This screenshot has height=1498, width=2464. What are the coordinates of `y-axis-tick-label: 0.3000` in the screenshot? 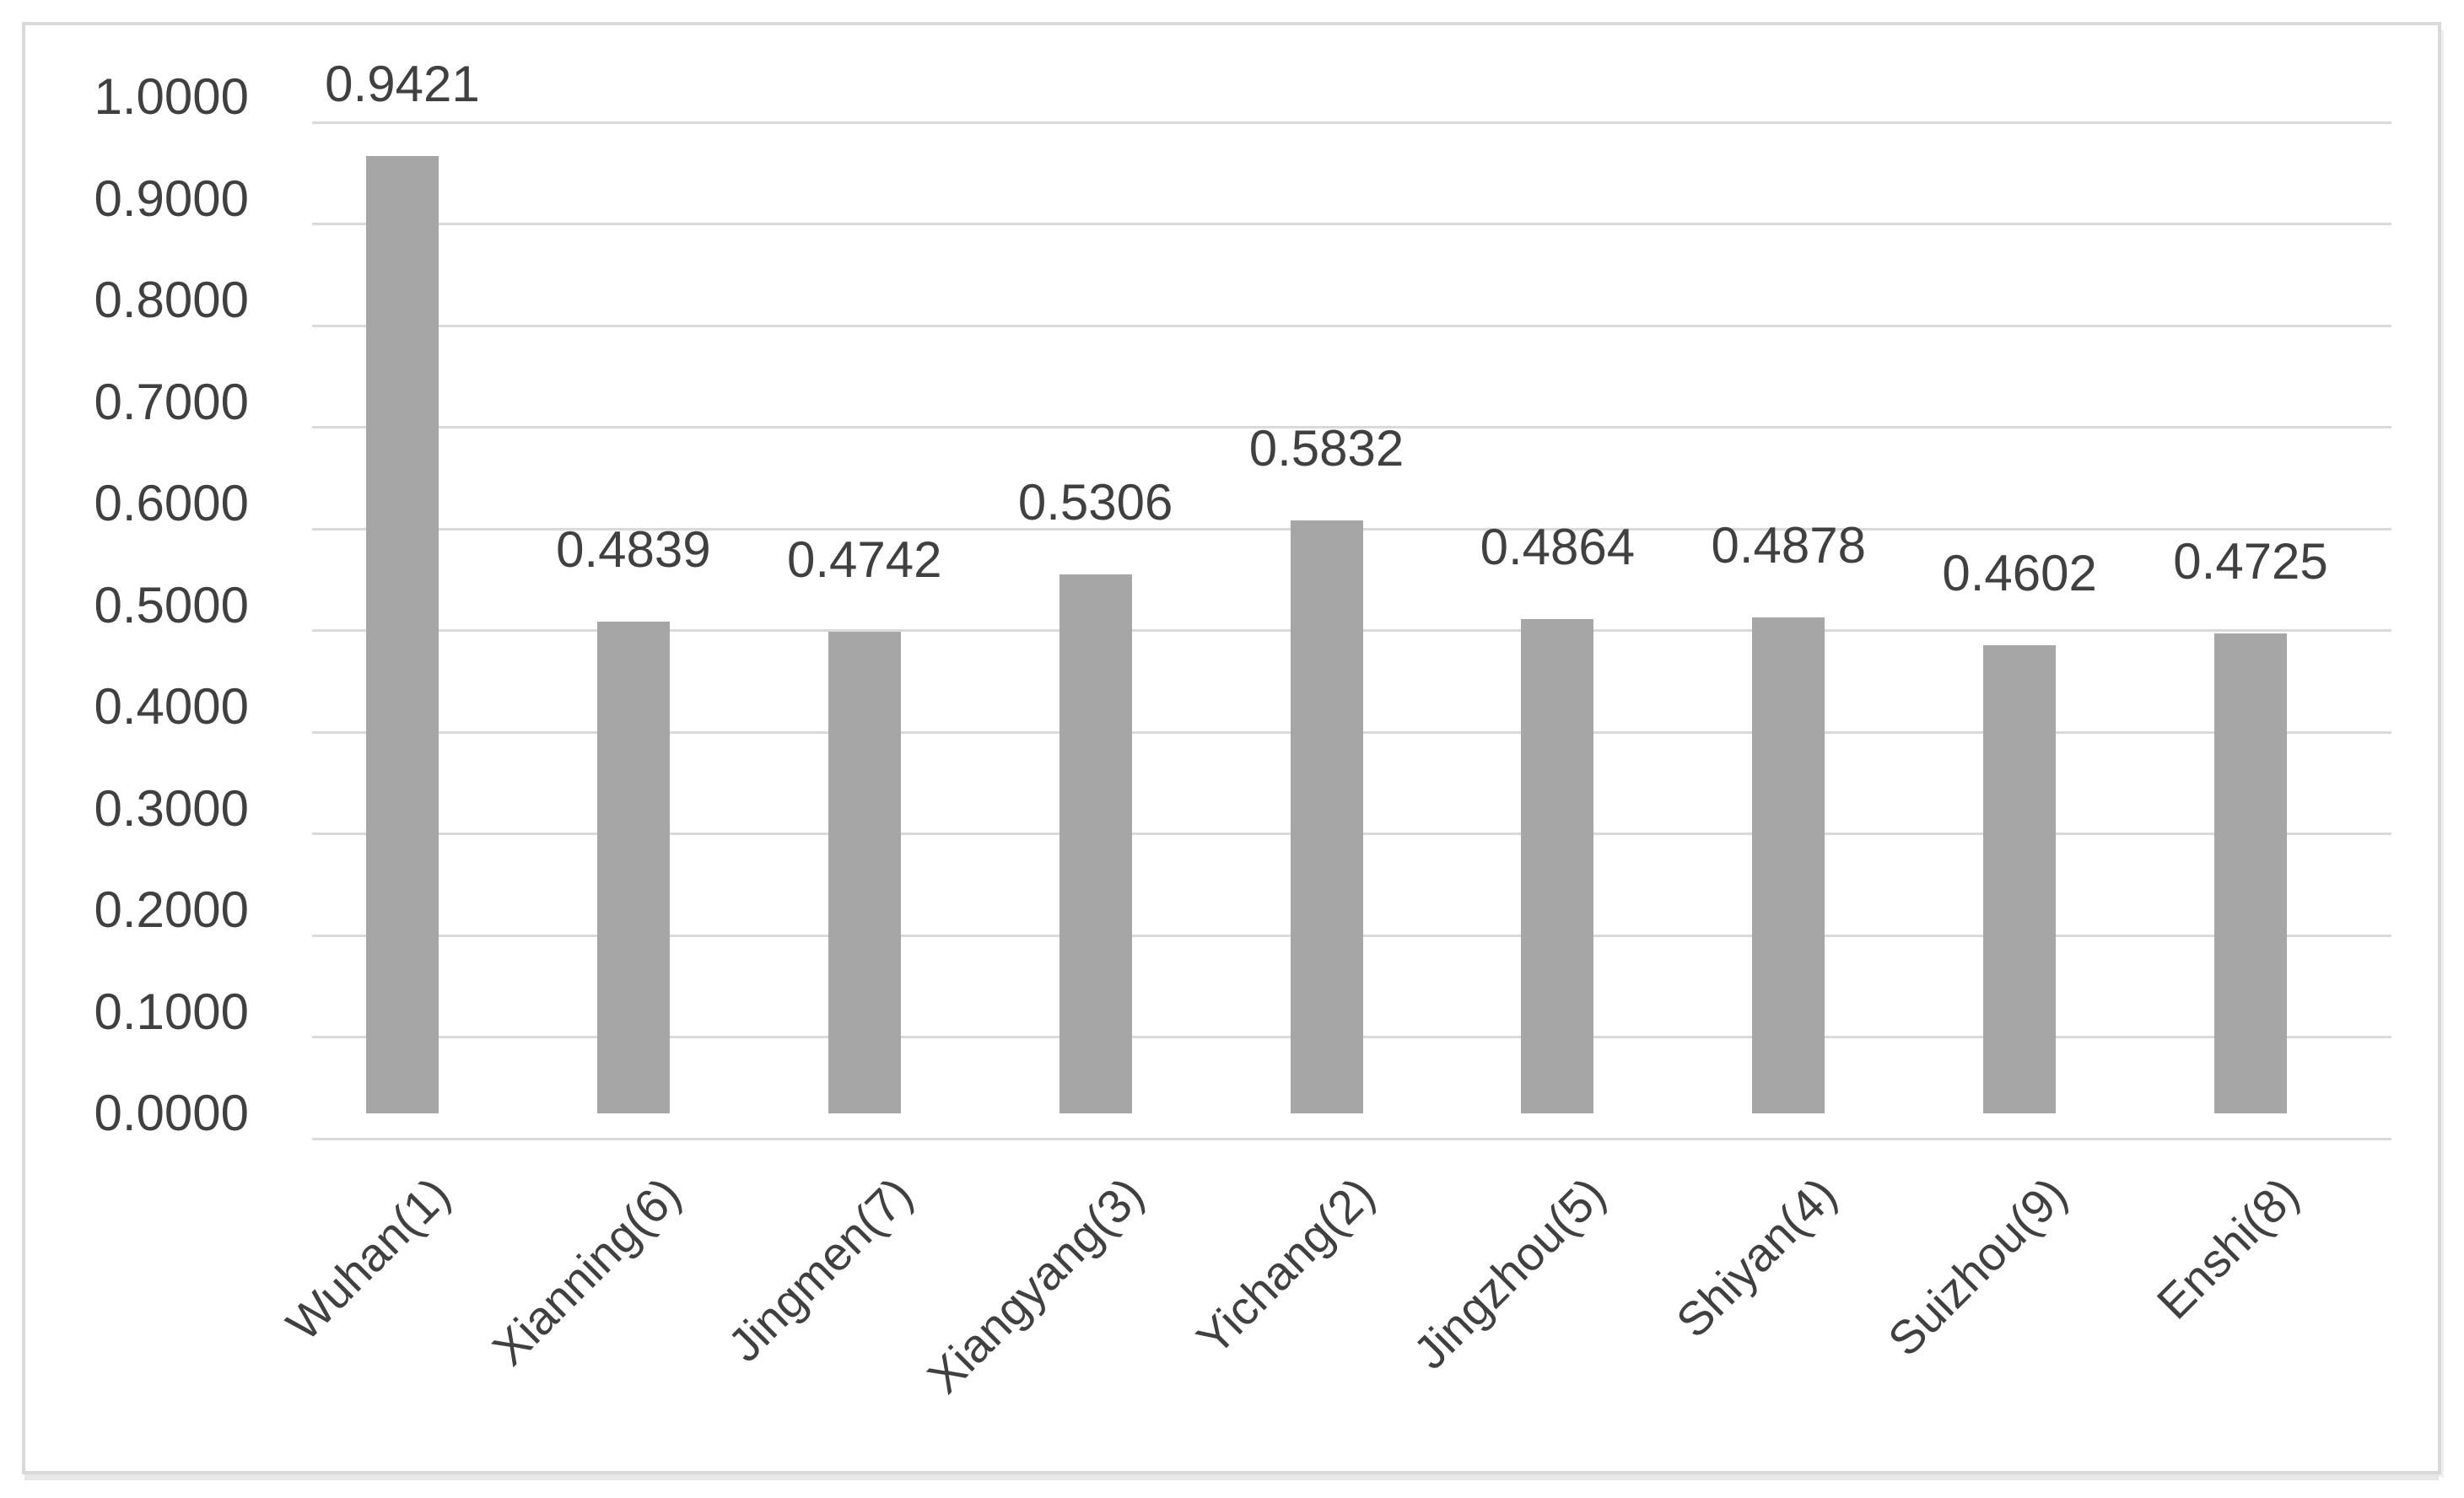 It's located at (172, 808).